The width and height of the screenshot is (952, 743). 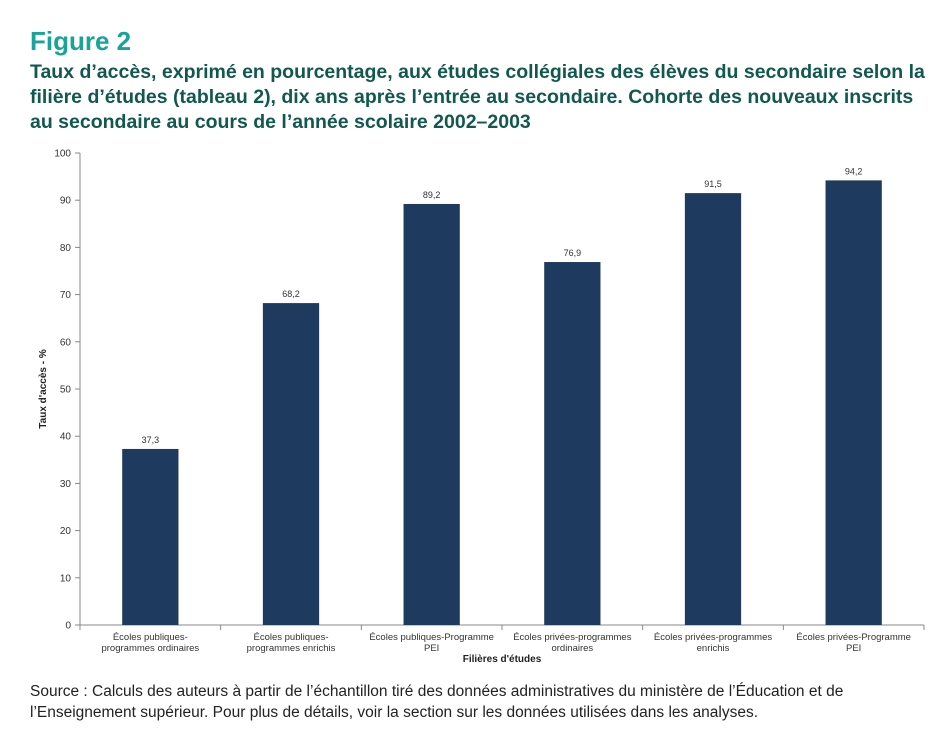 I want to click on data-label: 37,3, so click(x=151, y=440).